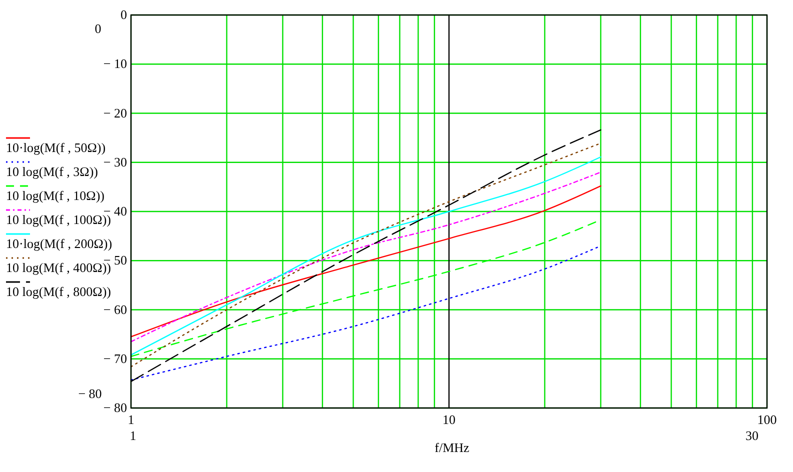 The image size is (793, 472). Describe the element at coordinates (115, 309) in the screenshot. I see `y-tick-label: − 60` at that location.